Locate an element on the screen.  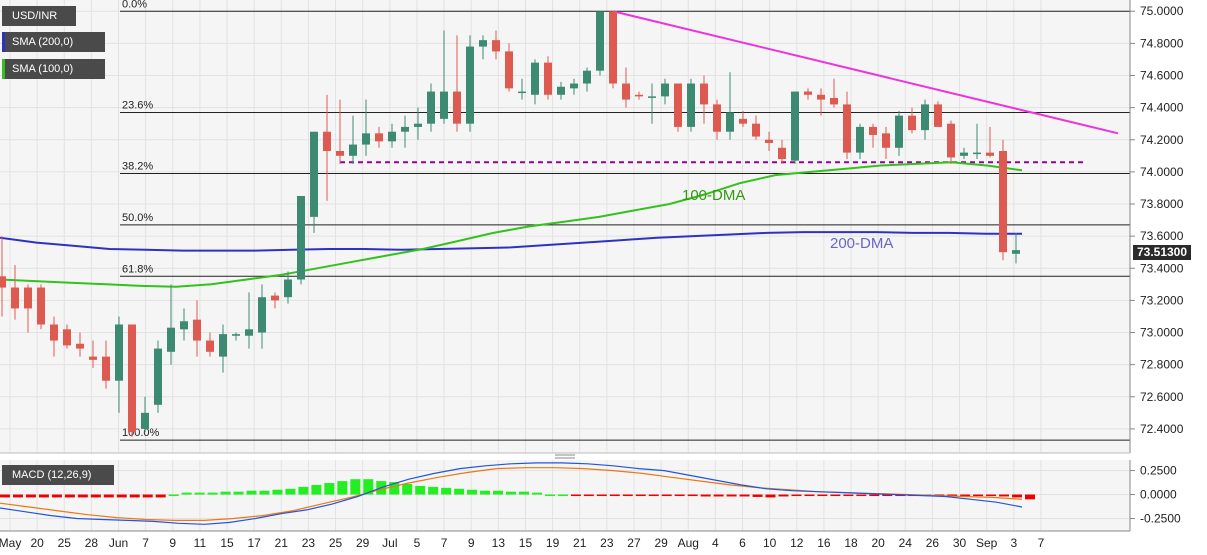
y-tick-label: 74.6000 is located at coordinates (1162, 76).